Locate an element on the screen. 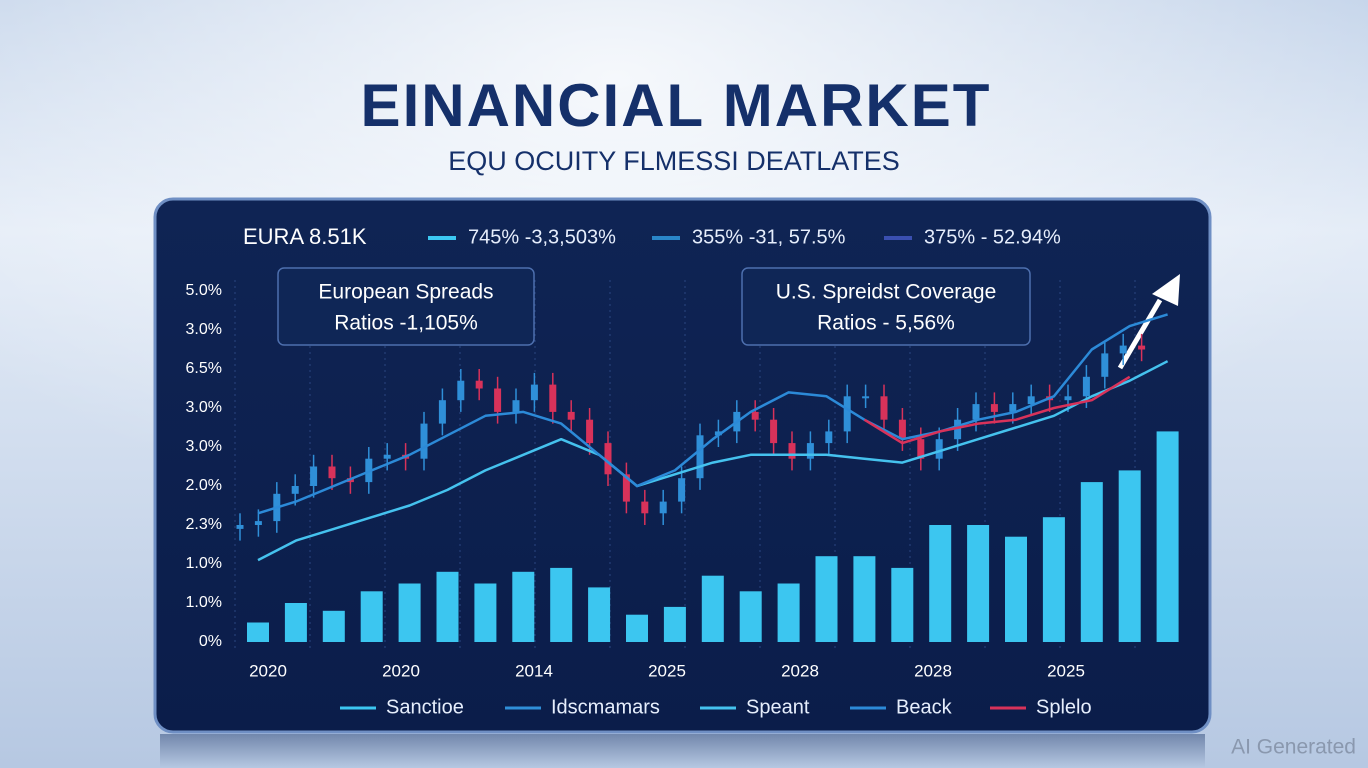  line-series is located at coordinates (997, 410).